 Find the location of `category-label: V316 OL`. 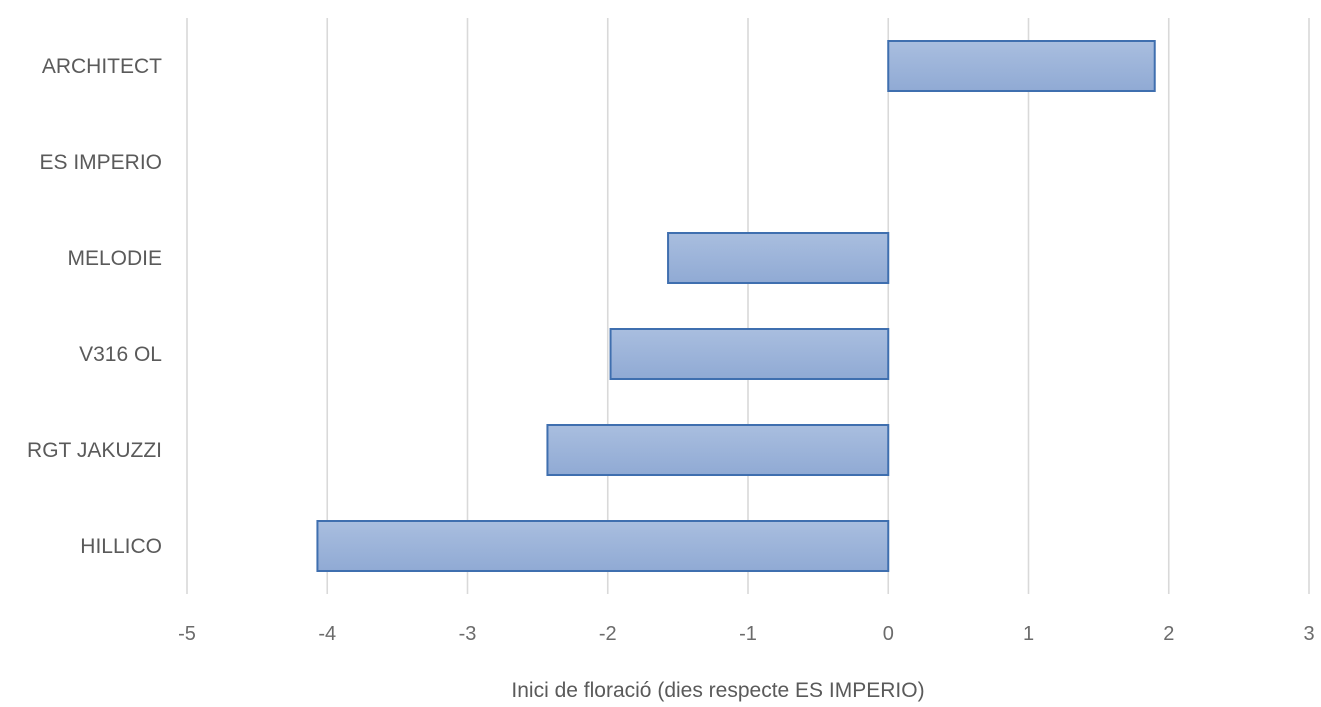

category-label: V316 OL is located at coordinates (120, 354).